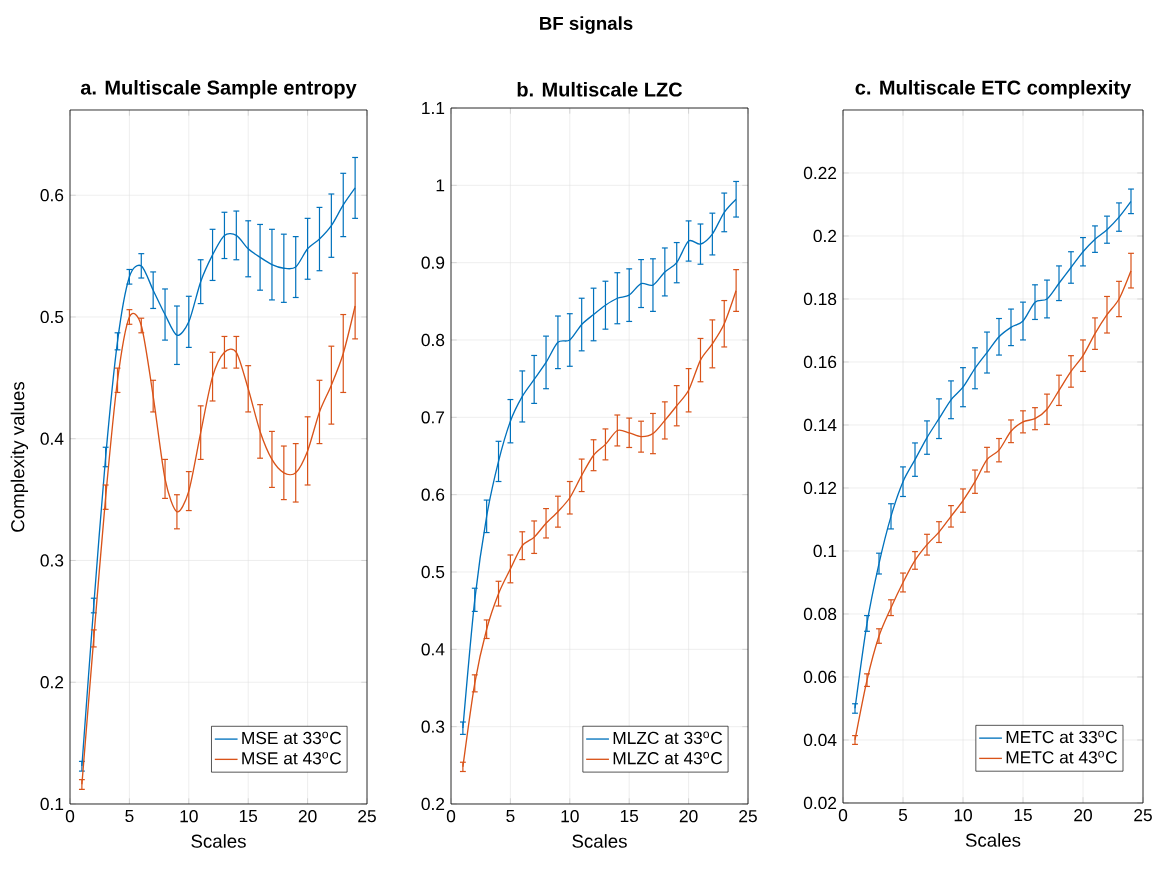  What do you see at coordinates (1062, 757) in the screenshot?
I see `legend-label: METC at 43$^{o}$C` at bounding box center [1062, 757].